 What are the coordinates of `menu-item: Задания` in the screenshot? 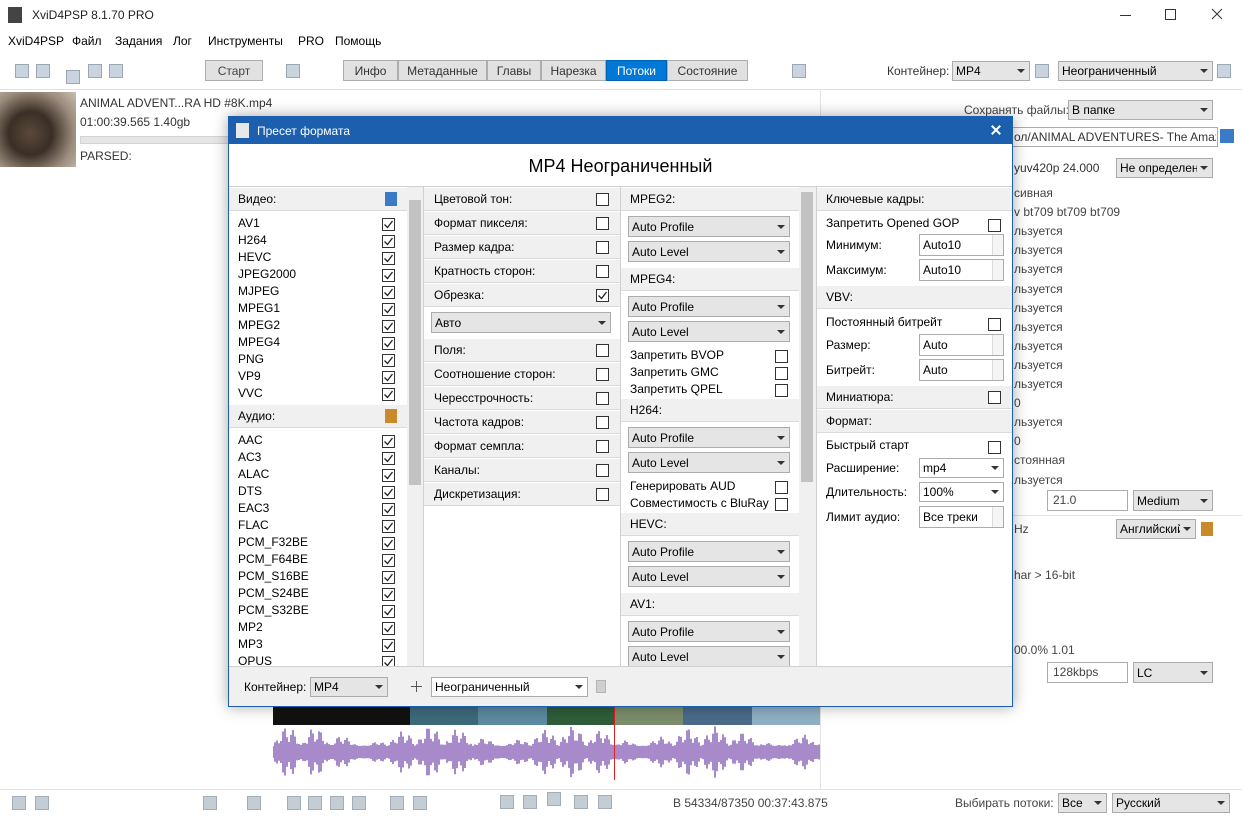 It's located at (139, 41).